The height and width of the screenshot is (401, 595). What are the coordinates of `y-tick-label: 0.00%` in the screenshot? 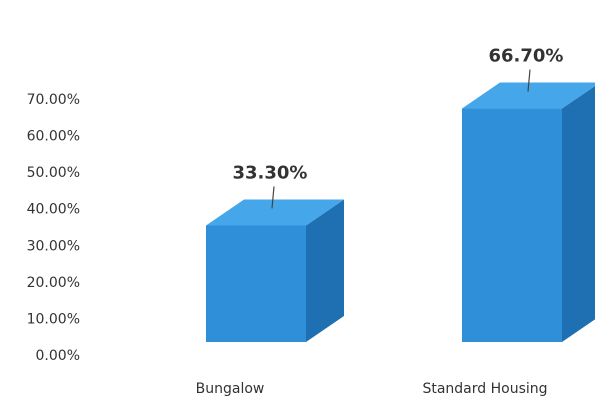 It's located at (58, 356).